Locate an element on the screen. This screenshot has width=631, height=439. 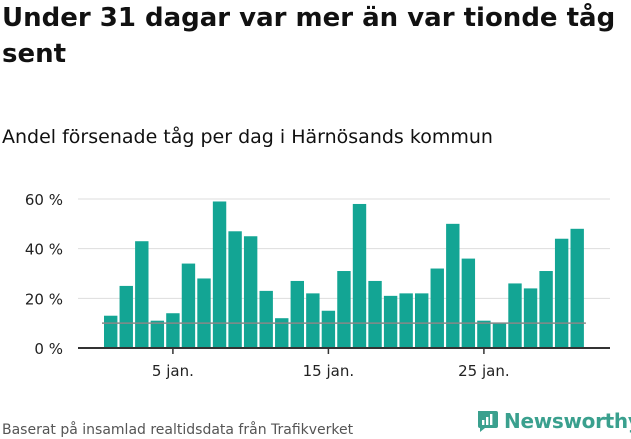
y-tick-label: 60 % is located at coordinates (44, 200).